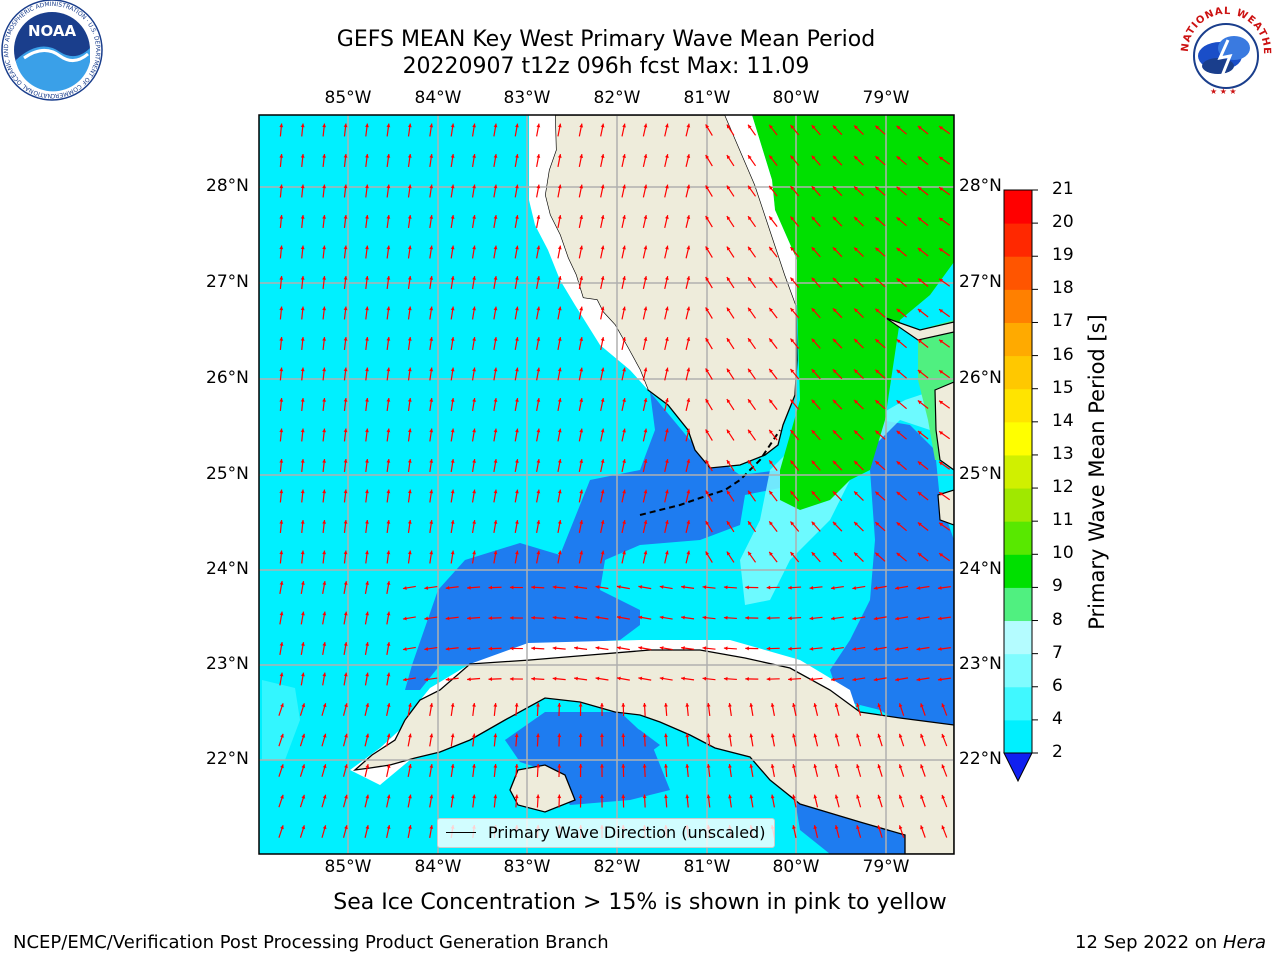  What do you see at coordinates (707, 867) in the screenshot?
I see `lon-label-bottom: 81°W` at bounding box center [707, 867].